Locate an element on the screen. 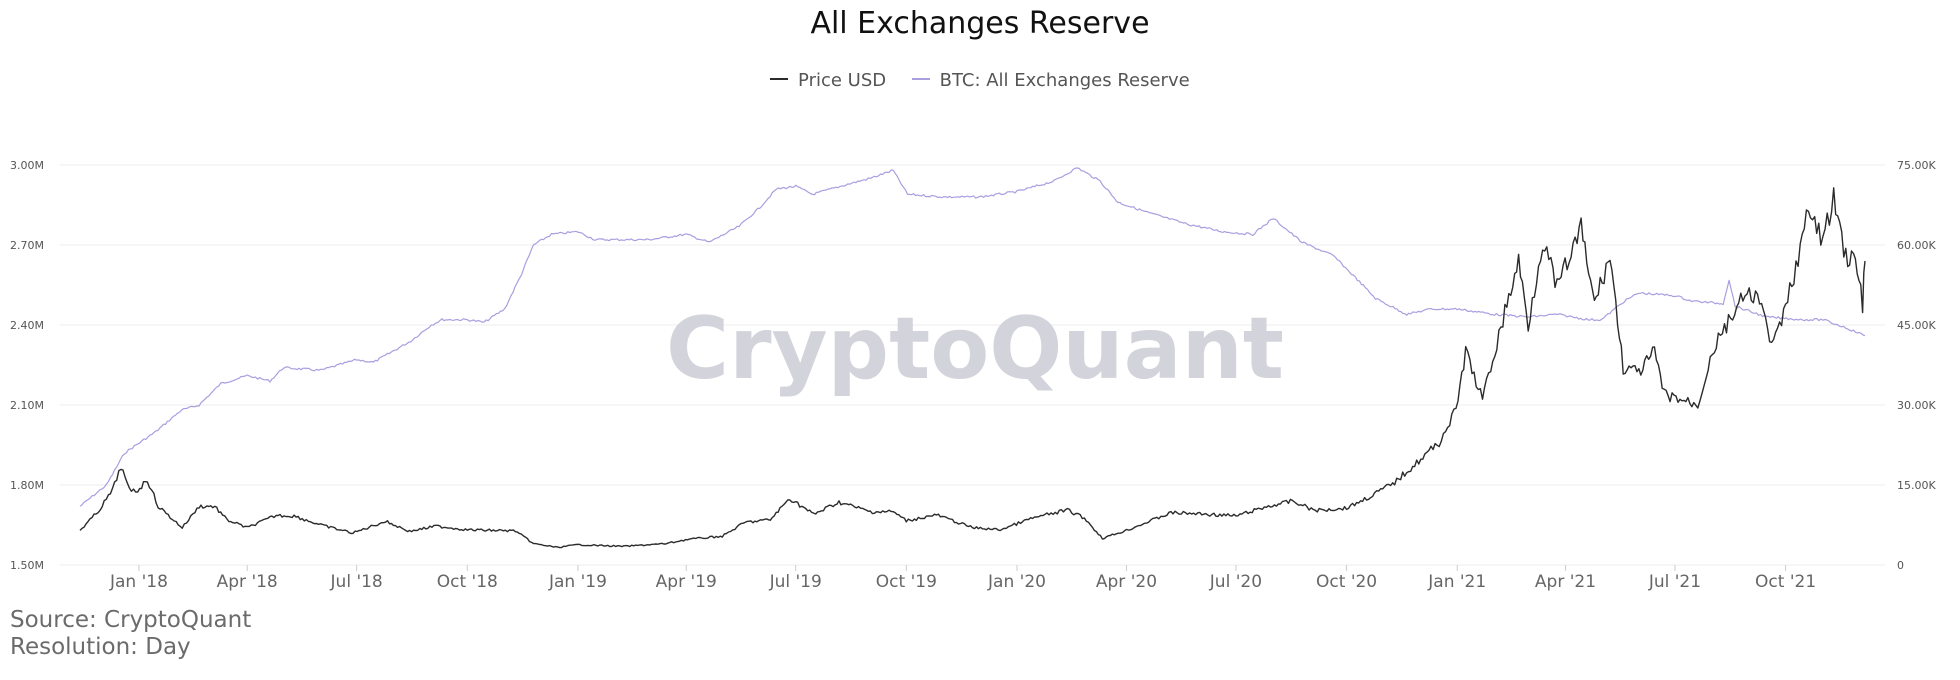  legend-swatch-price is located at coordinates (779, 79).